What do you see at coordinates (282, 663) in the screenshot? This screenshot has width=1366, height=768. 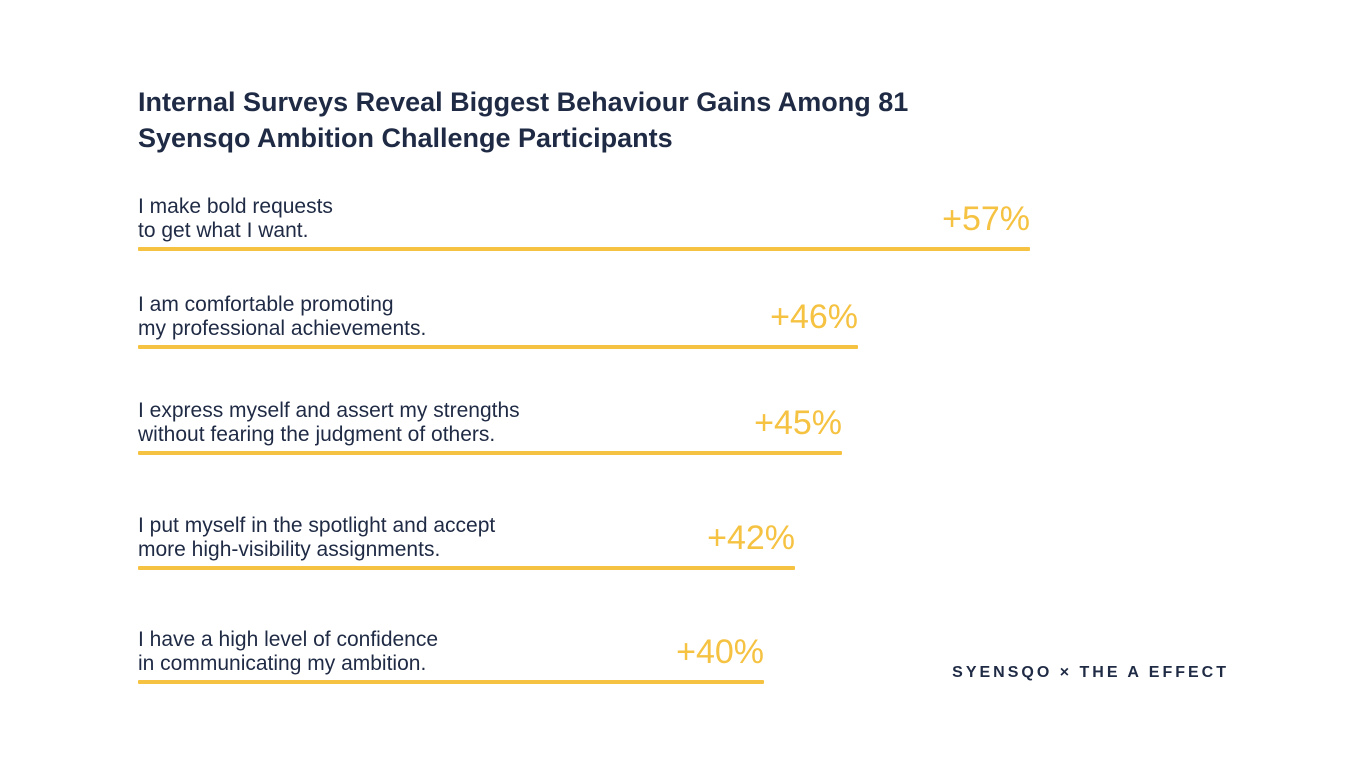 I see `category-label-line: in communicating my ambition.` at bounding box center [282, 663].